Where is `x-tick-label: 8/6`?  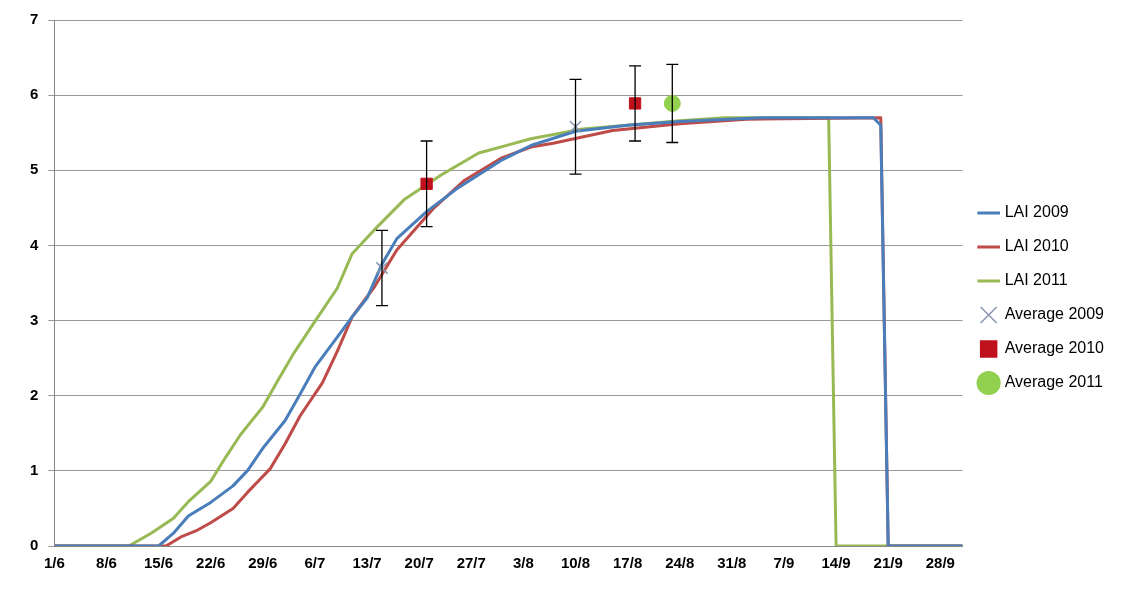 x-tick-label: 8/6 is located at coordinates (106, 563).